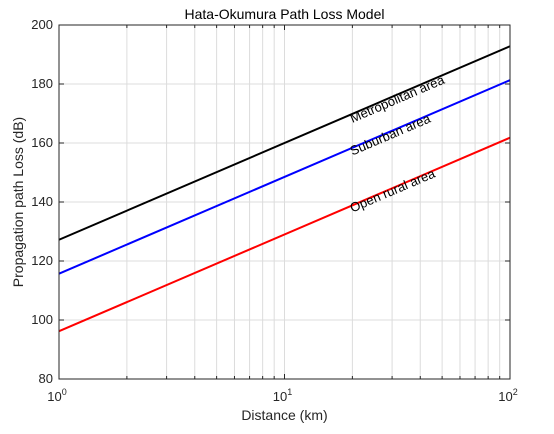  Describe the element at coordinates (18, 202) in the screenshot. I see `y-axis-label: Propagation path Loss (dB)` at that location.